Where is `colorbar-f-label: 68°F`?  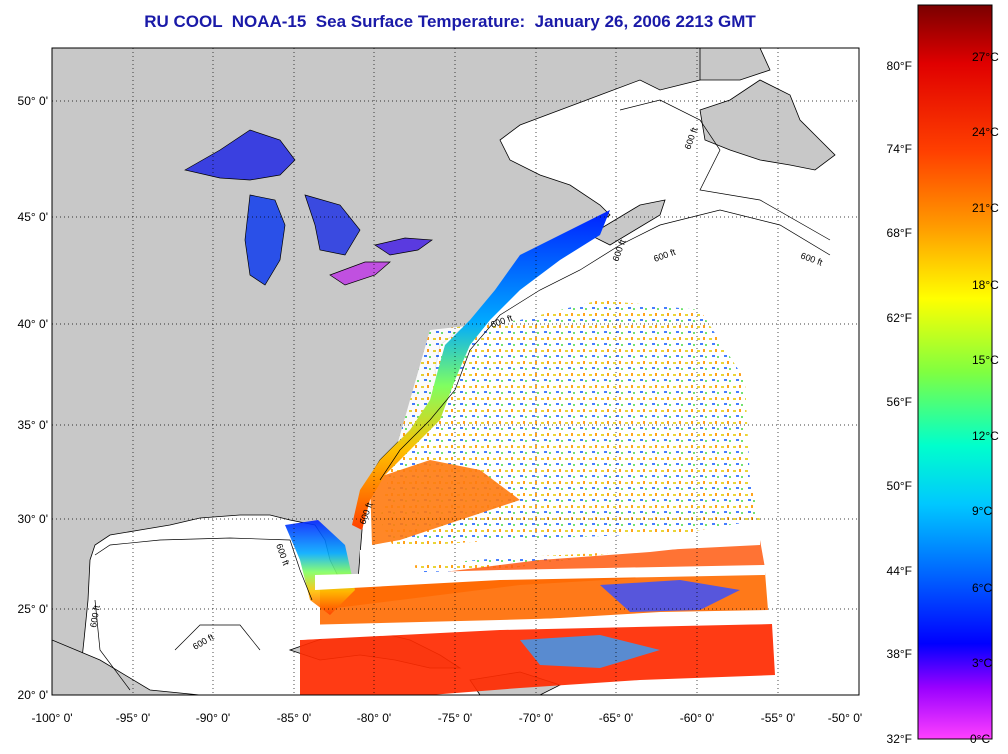
colorbar-f-label: 68°F is located at coordinates (899, 233).